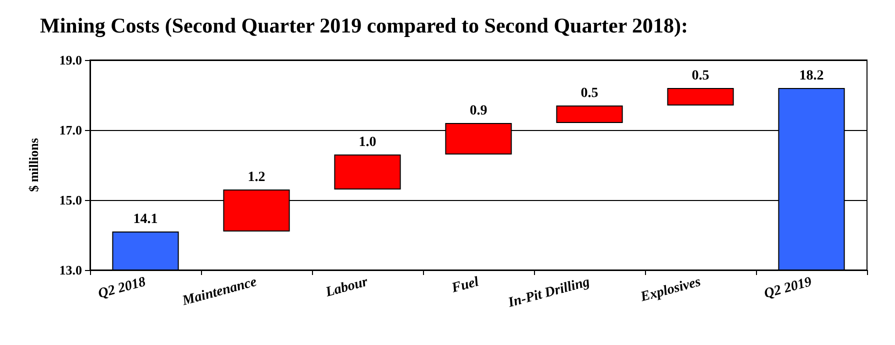 The width and height of the screenshot is (895, 345). What do you see at coordinates (549, 293) in the screenshot?
I see `x-tick-label: In-Pit Drilling` at bounding box center [549, 293].